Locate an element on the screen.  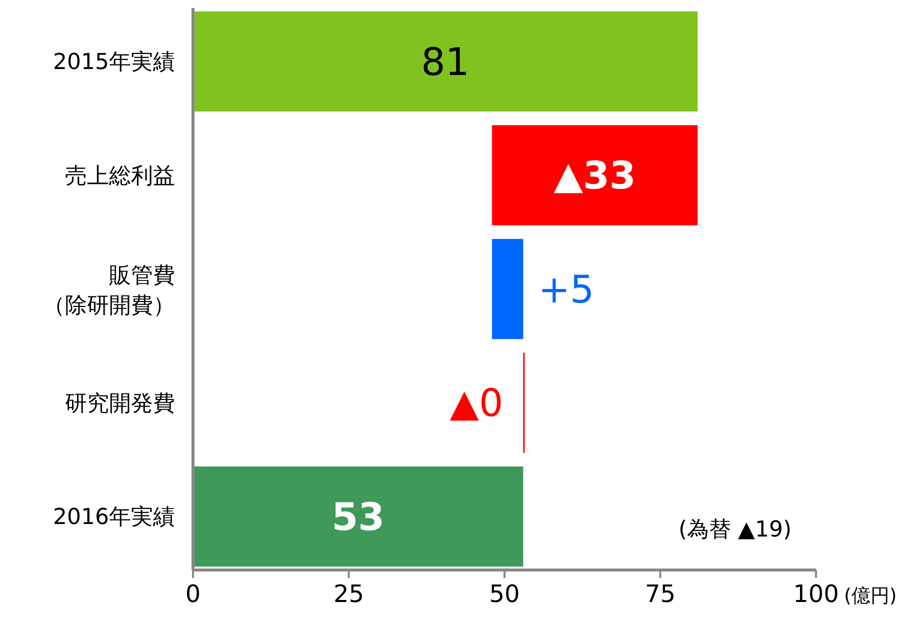
x-tick-label: 75 is located at coordinates (660, 594).